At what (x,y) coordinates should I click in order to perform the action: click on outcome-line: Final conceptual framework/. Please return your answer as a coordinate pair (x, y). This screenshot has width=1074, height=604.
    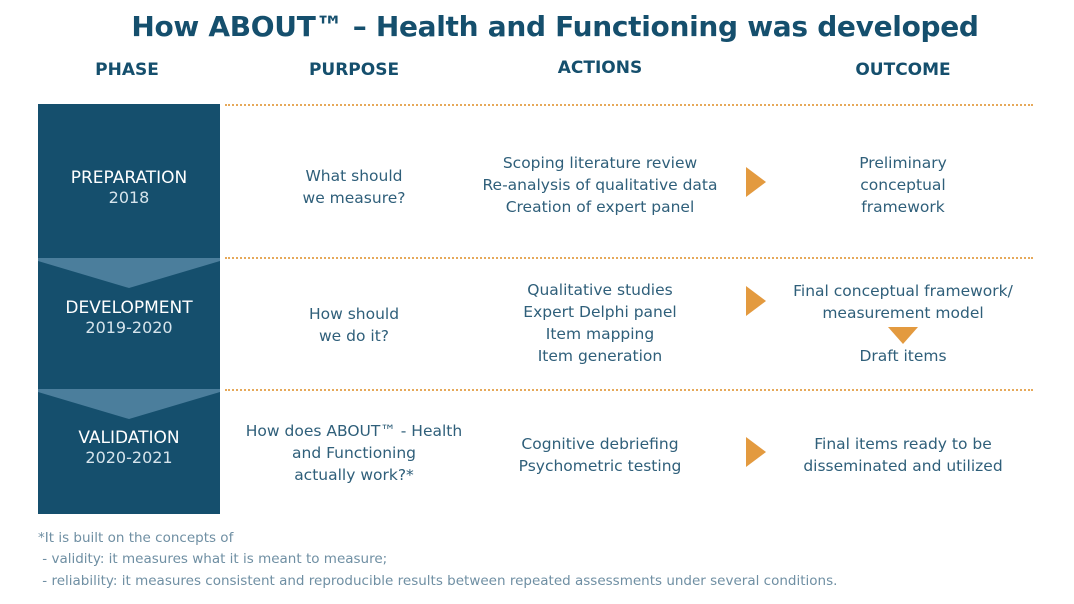
    Looking at the image, I should click on (903, 291).